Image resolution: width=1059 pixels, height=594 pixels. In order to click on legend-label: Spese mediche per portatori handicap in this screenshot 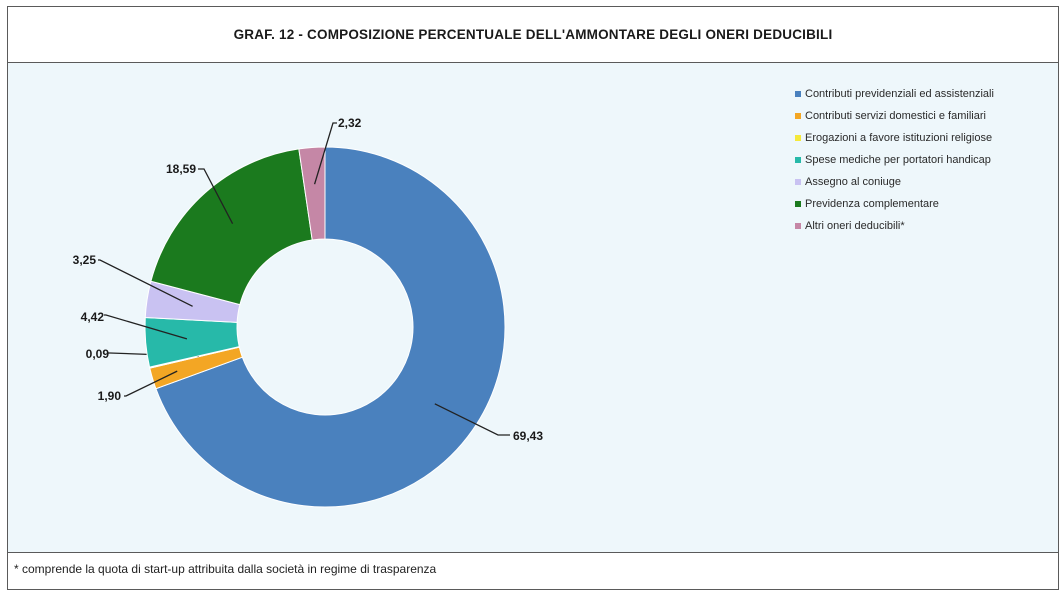, I will do `click(898, 160)`.